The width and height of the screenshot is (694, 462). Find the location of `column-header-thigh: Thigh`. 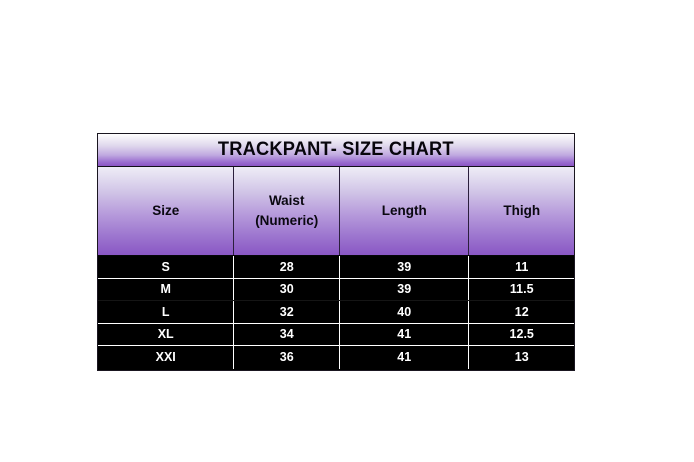

column-header-thigh: Thigh is located at coordinates (521, 211).